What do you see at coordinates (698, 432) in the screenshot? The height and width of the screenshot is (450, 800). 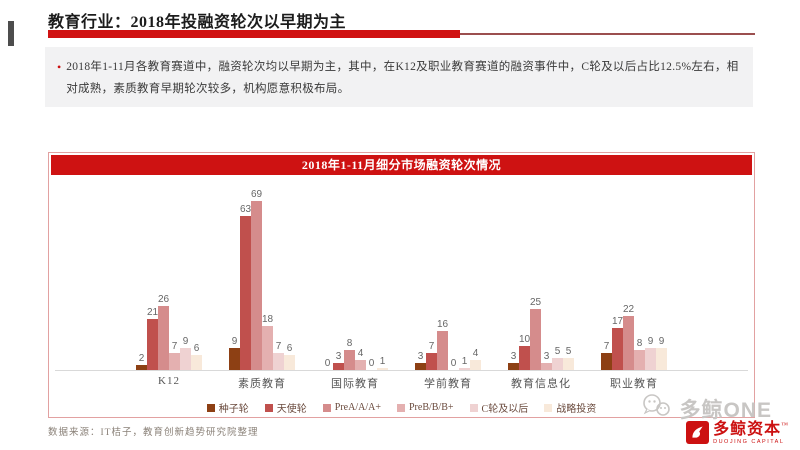 I see `whale-icon` at bounding box center [698, 432].